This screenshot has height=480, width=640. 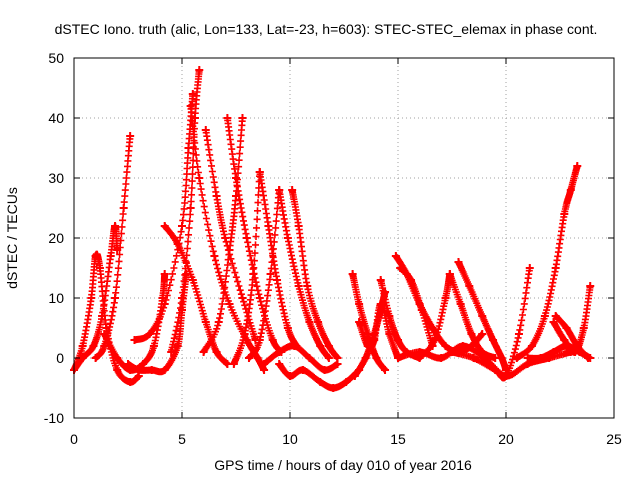 I want to click on x-tick-label: 5, so click(x=182, y=439).